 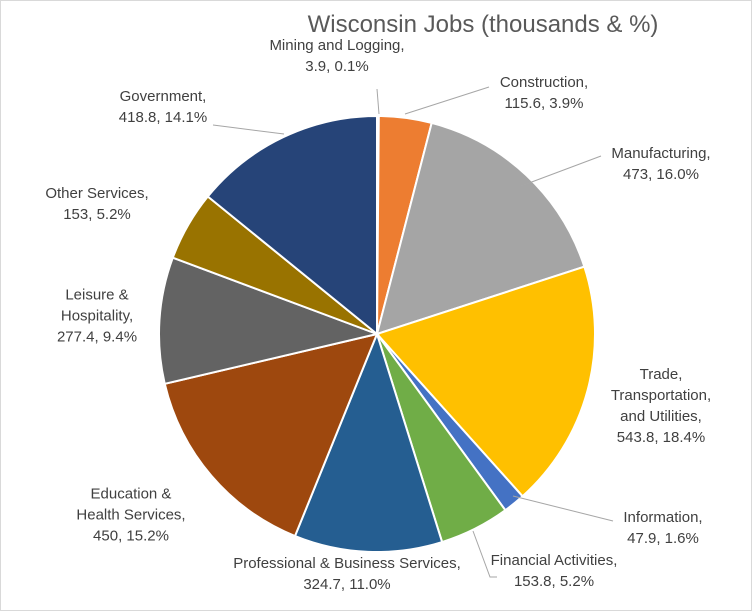 What do you see at coordinates (347, 563) in the screenshot?
I see `category-label: Professional & Business Services,` at bounding box center [347, 563].